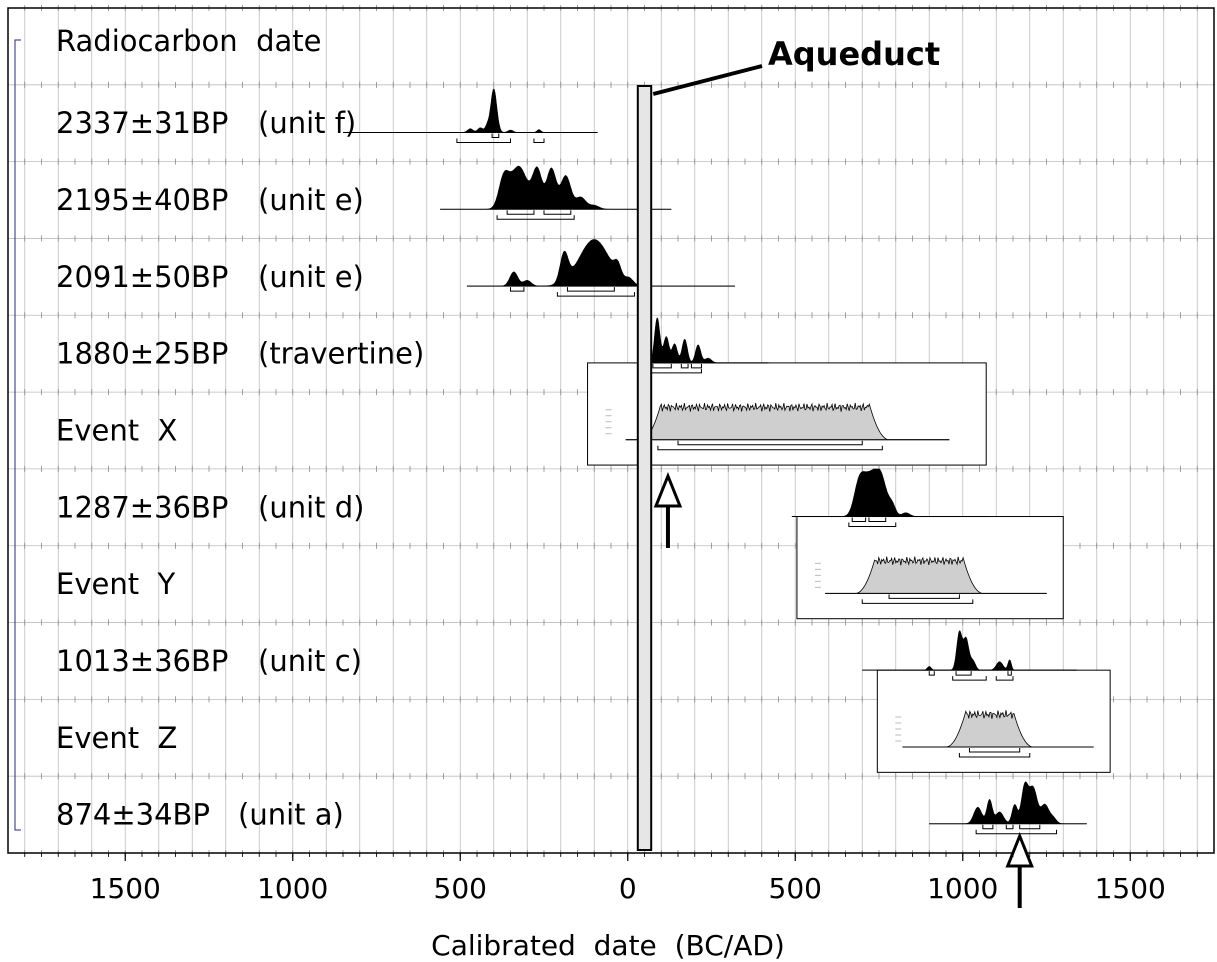 This screenshot has width=1217, height=962. Describe the element at coordinates (116, 431) in the screenshot. I see `row-date-label: Event X` at that location.